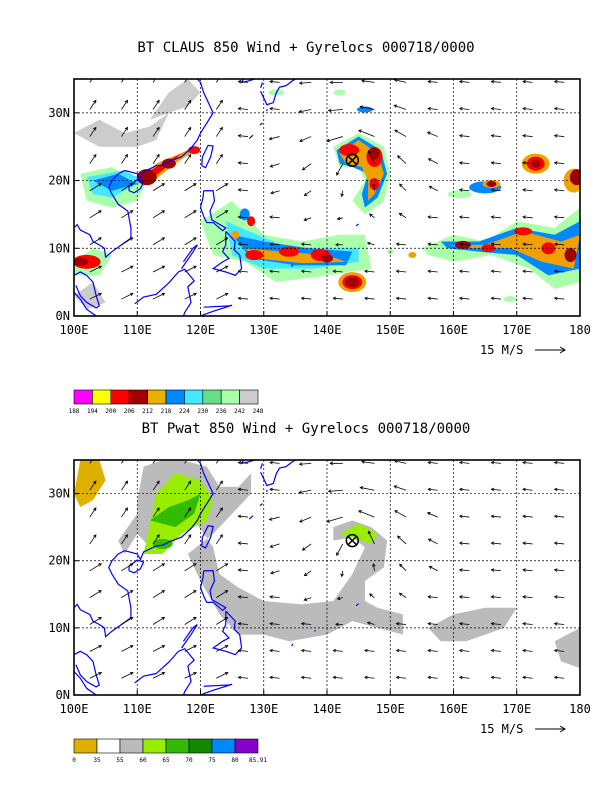  What do you see at coordinates (166, 411) in the screenshot?
I see `colorbar-label: 218` at bounding box center [166, 411].